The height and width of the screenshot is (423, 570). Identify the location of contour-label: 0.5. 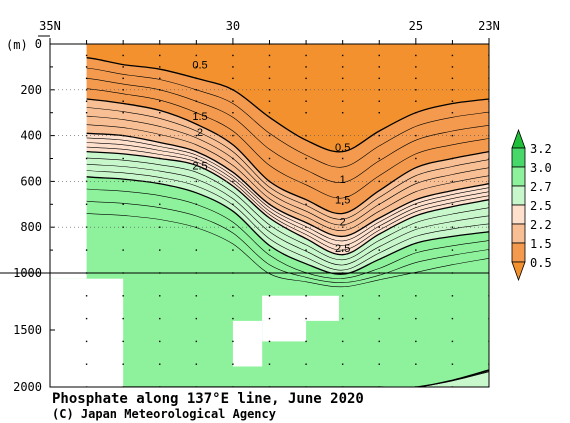
(342, 148).